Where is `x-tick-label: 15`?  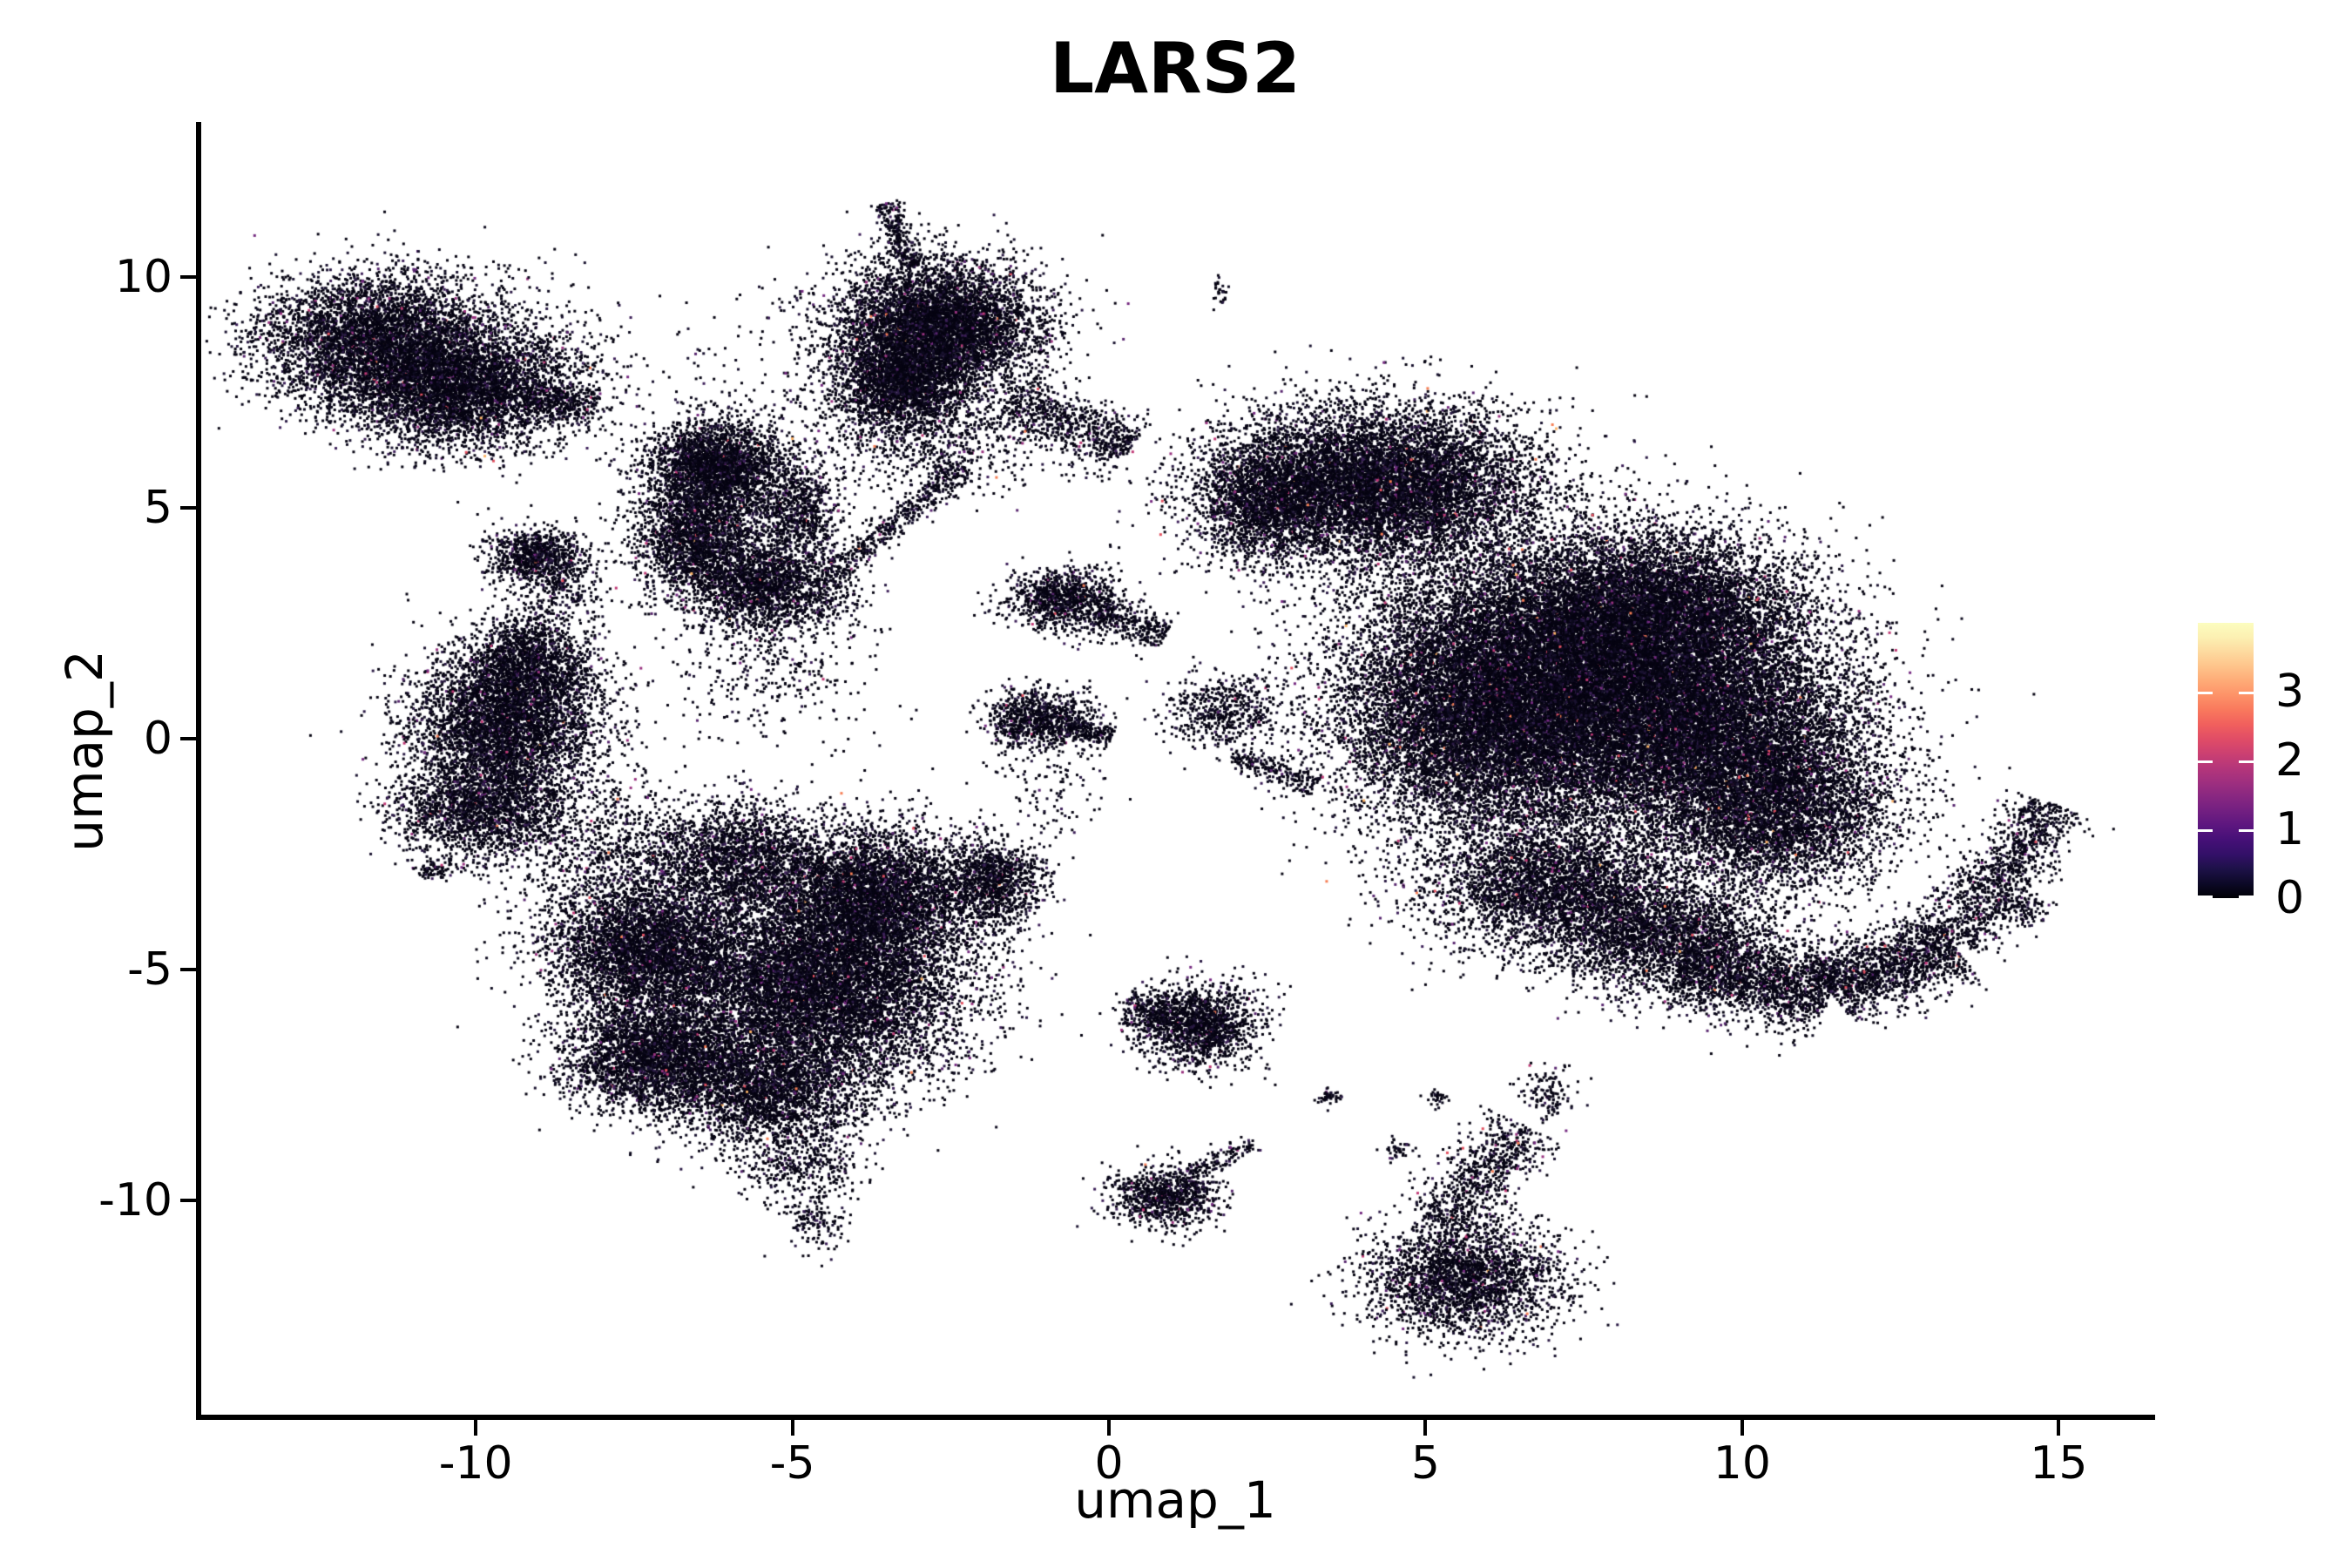
x-tick-label: 15 is located at coordinates (2059, 1463).